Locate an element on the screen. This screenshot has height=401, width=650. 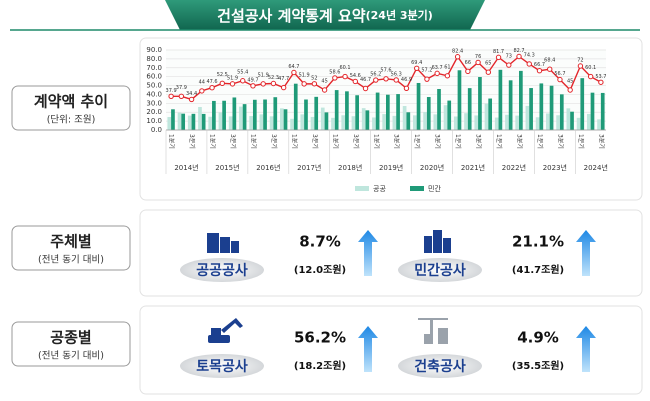
year-label: 2017년 is located at coordinates (309, 167).